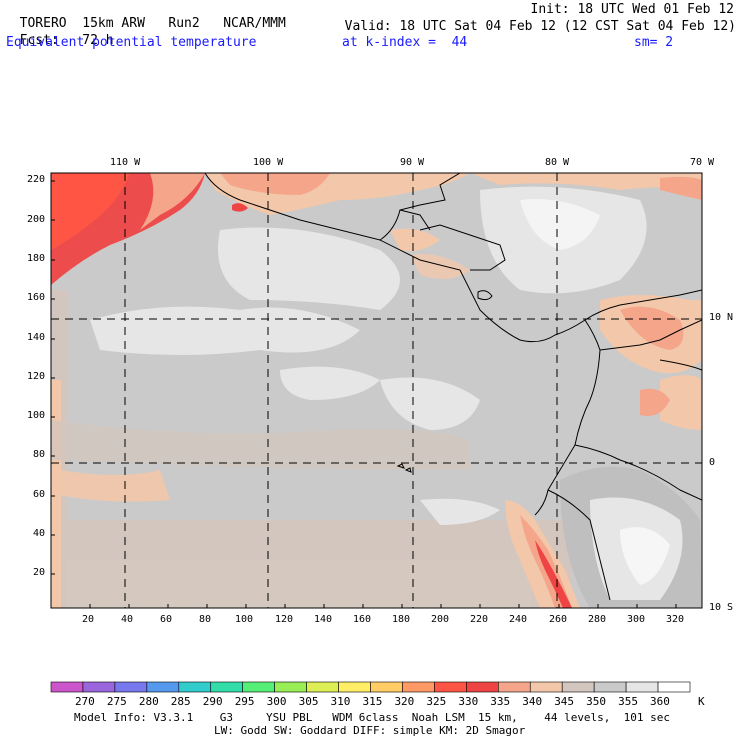 The height and width of the screenshot is (740, 740). I want to click on colorbar-label: 340, so click(532, 701).